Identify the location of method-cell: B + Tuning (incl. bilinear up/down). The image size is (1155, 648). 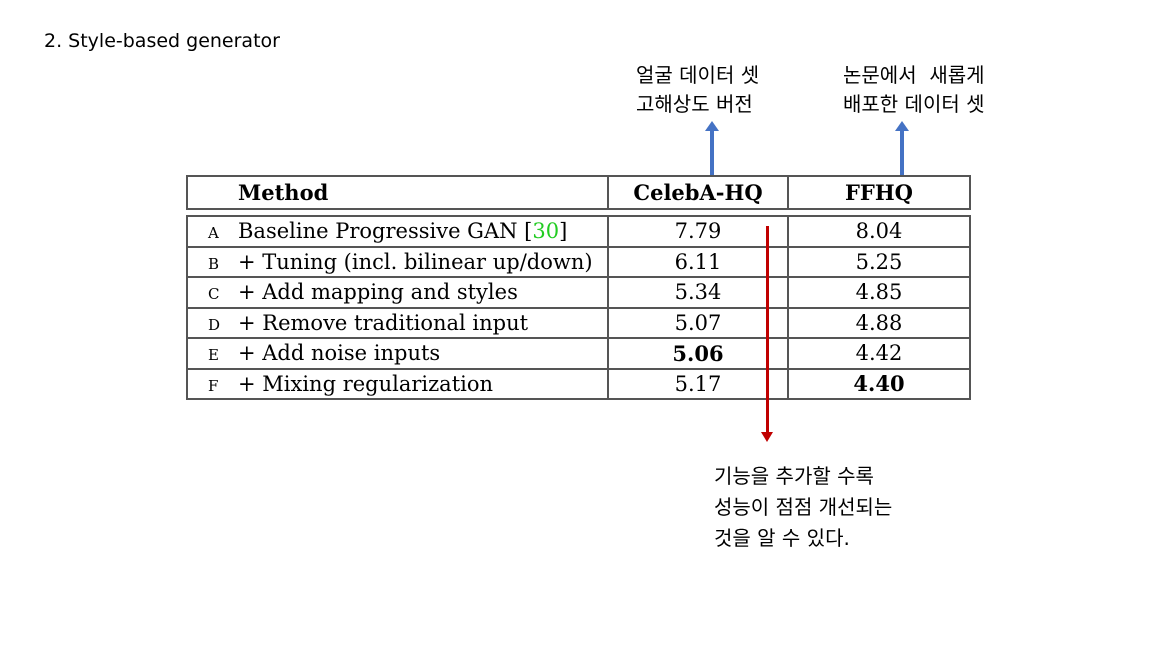
(397, 261).